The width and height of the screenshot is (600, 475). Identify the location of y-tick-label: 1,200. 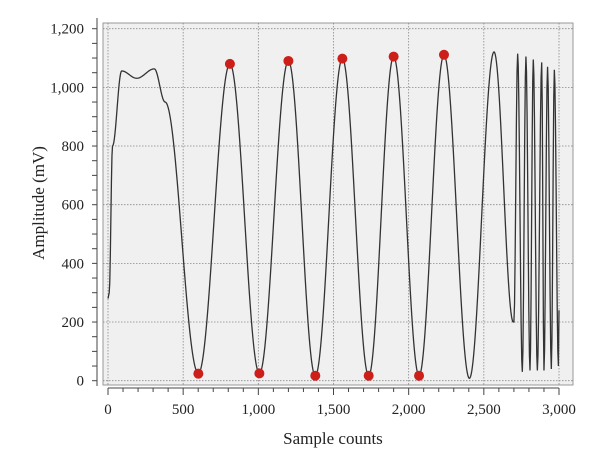
(67, 30).